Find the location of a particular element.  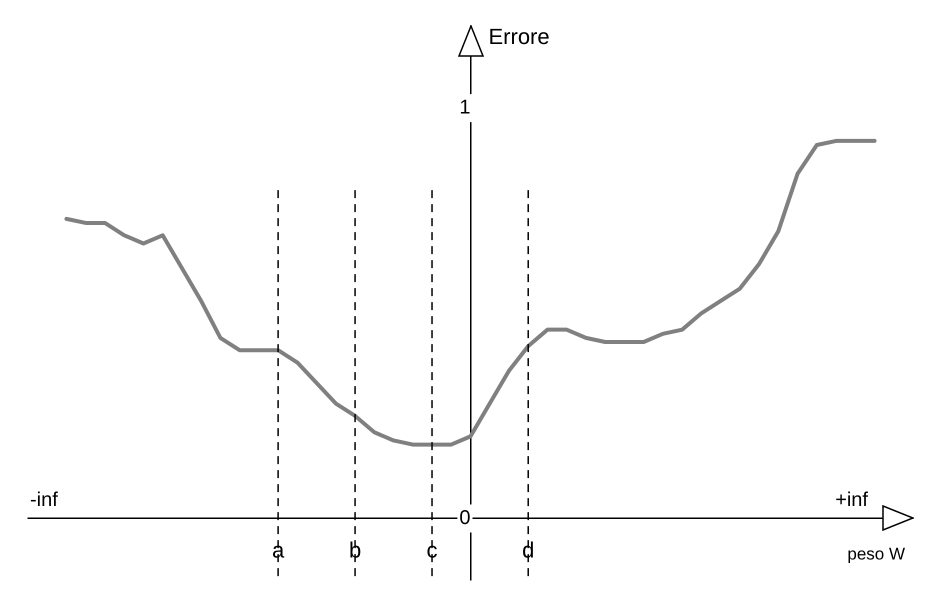

y-axis-title: Errore is located at coordinates (519, 37).